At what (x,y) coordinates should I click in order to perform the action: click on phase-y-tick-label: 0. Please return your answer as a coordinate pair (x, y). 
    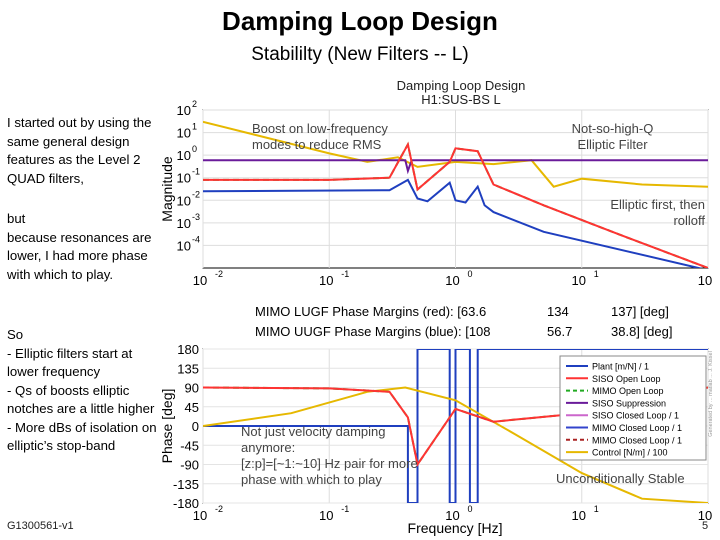
    Looking at the image, I should click on (195, 426).